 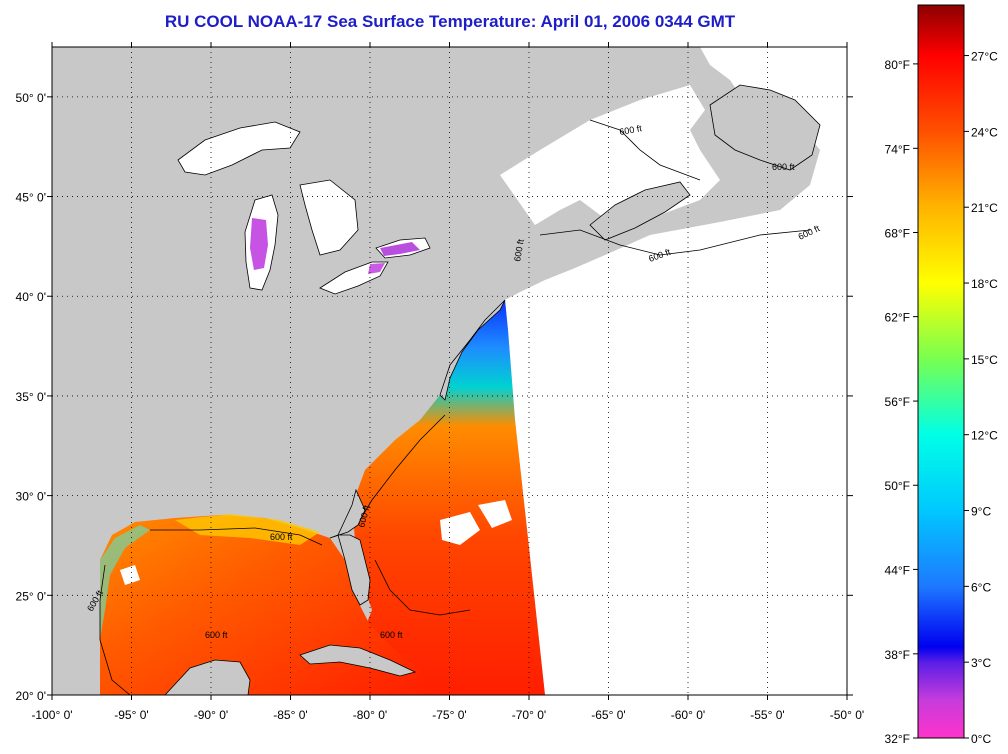 I want to click on lon-tick-label: -50° 0', so click(x=847, y=715).